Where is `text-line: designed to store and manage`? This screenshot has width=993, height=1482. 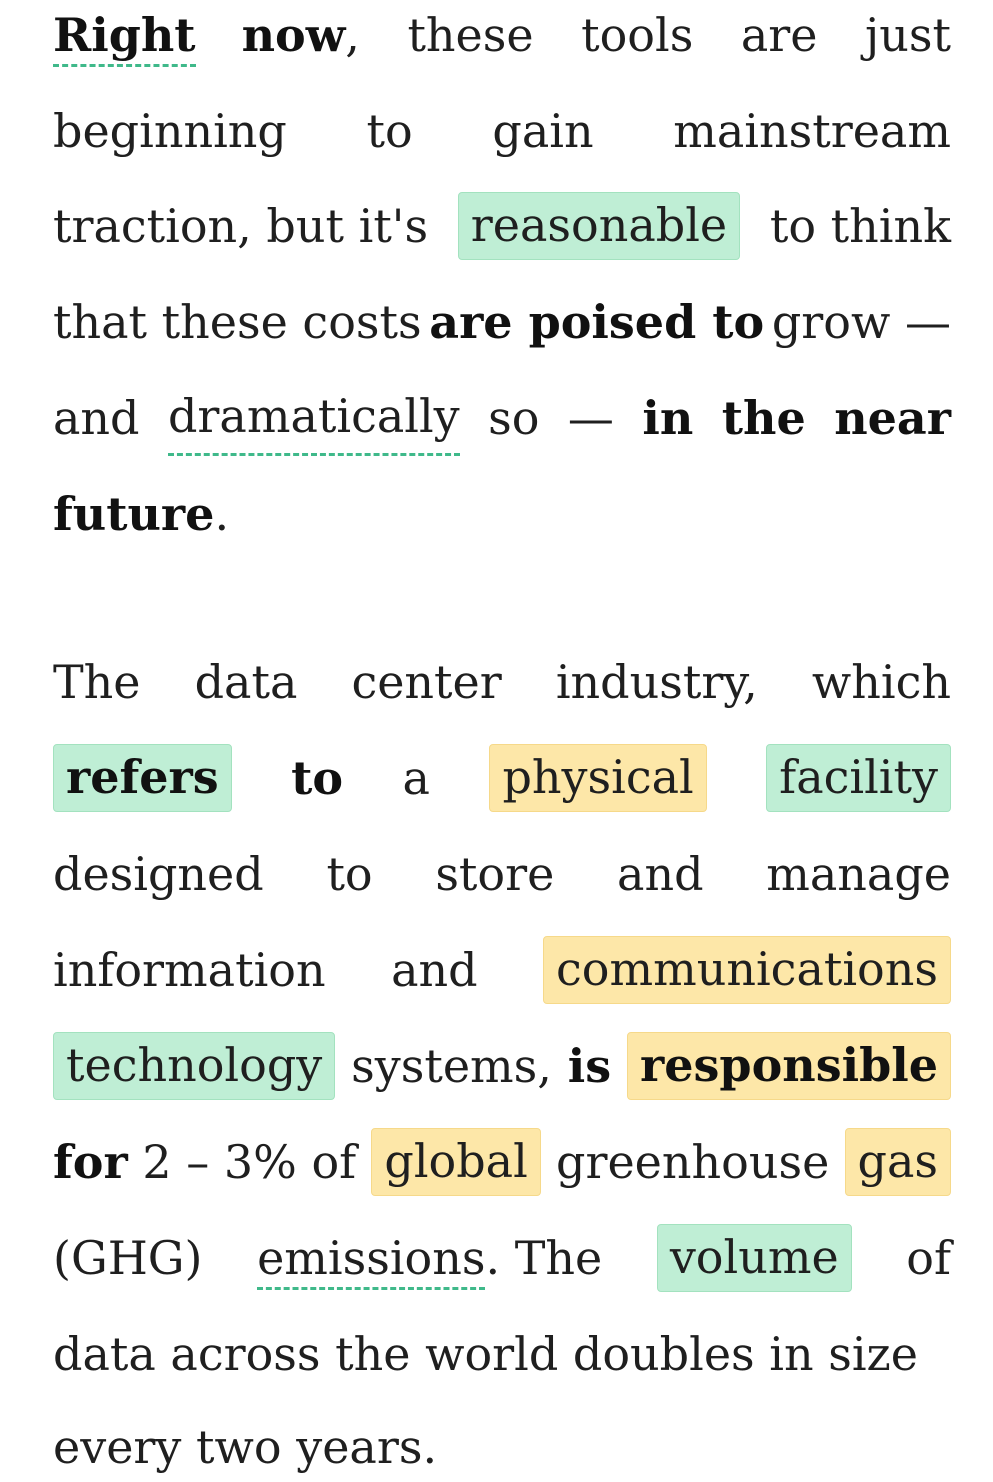 text-line: designed to store and manage is located at coordinates (502, 874).